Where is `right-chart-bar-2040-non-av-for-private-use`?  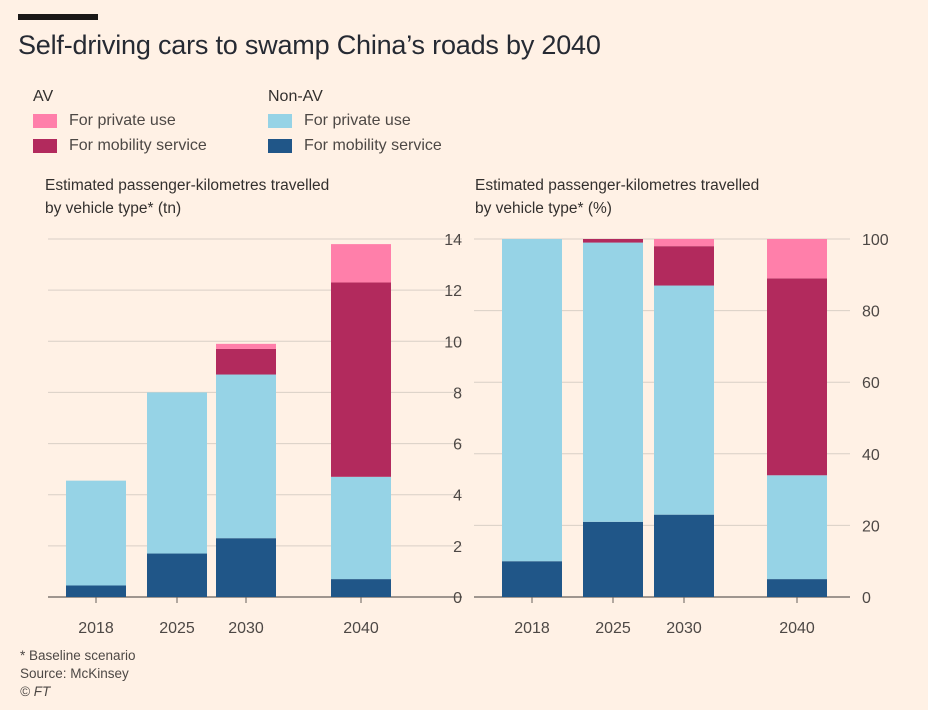
right-chart-bar-2040-non-av-for-private-use is located at coordinates (797, 527).